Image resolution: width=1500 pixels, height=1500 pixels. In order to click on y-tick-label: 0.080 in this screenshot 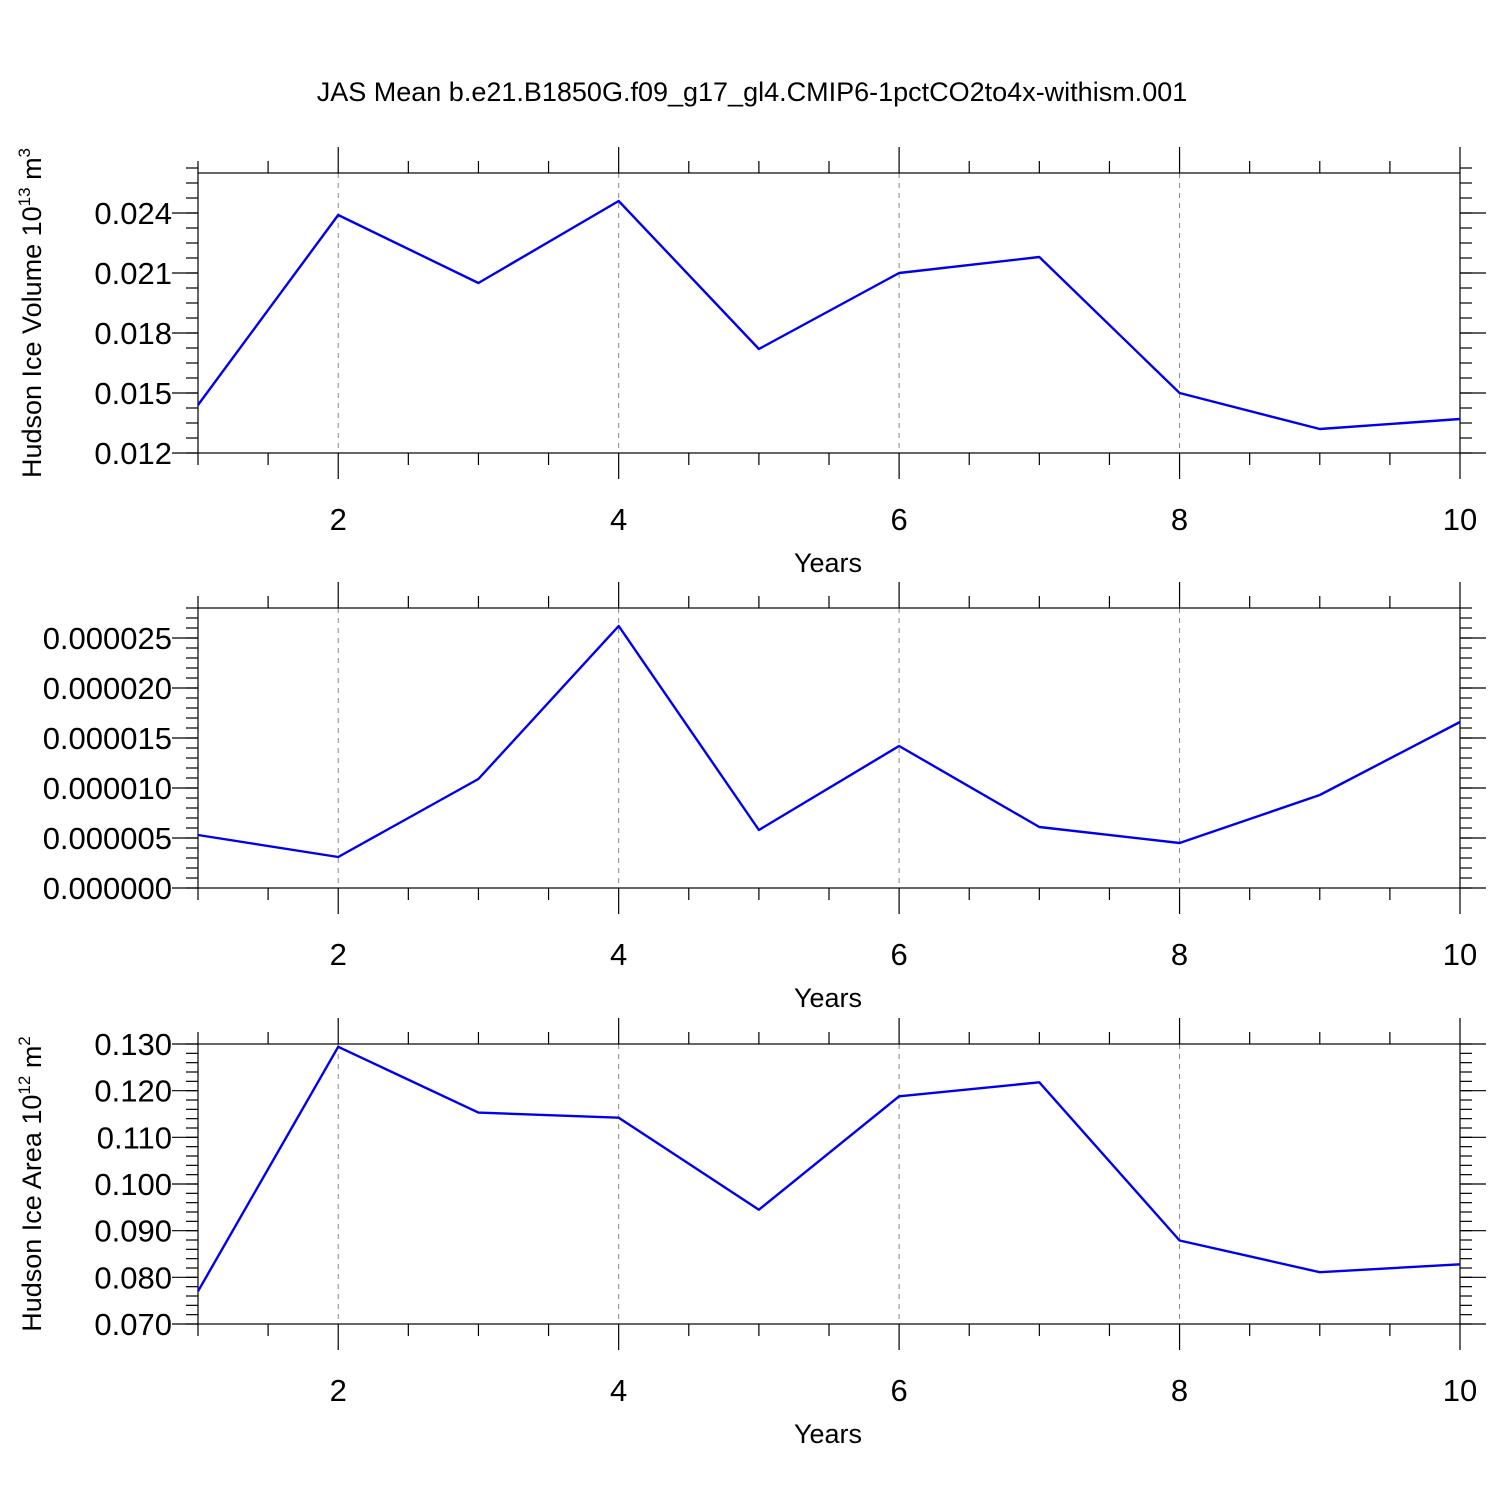, I will do `click(133, 1277)`.